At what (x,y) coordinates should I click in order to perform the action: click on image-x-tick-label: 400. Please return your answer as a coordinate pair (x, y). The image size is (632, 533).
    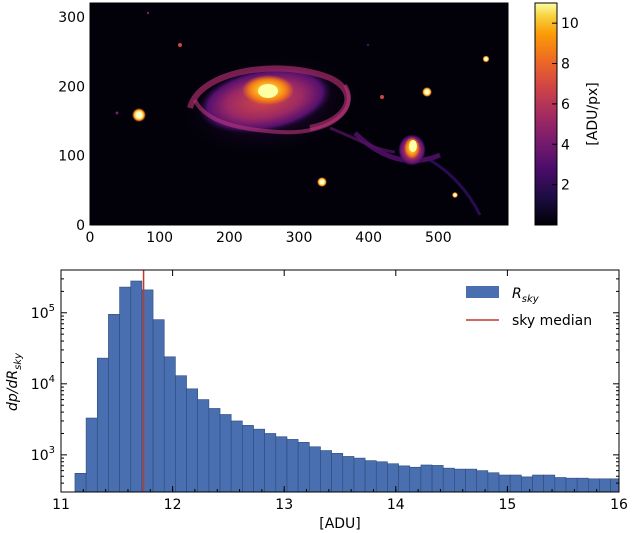
    Looking at the image, I should click on (368, 238).